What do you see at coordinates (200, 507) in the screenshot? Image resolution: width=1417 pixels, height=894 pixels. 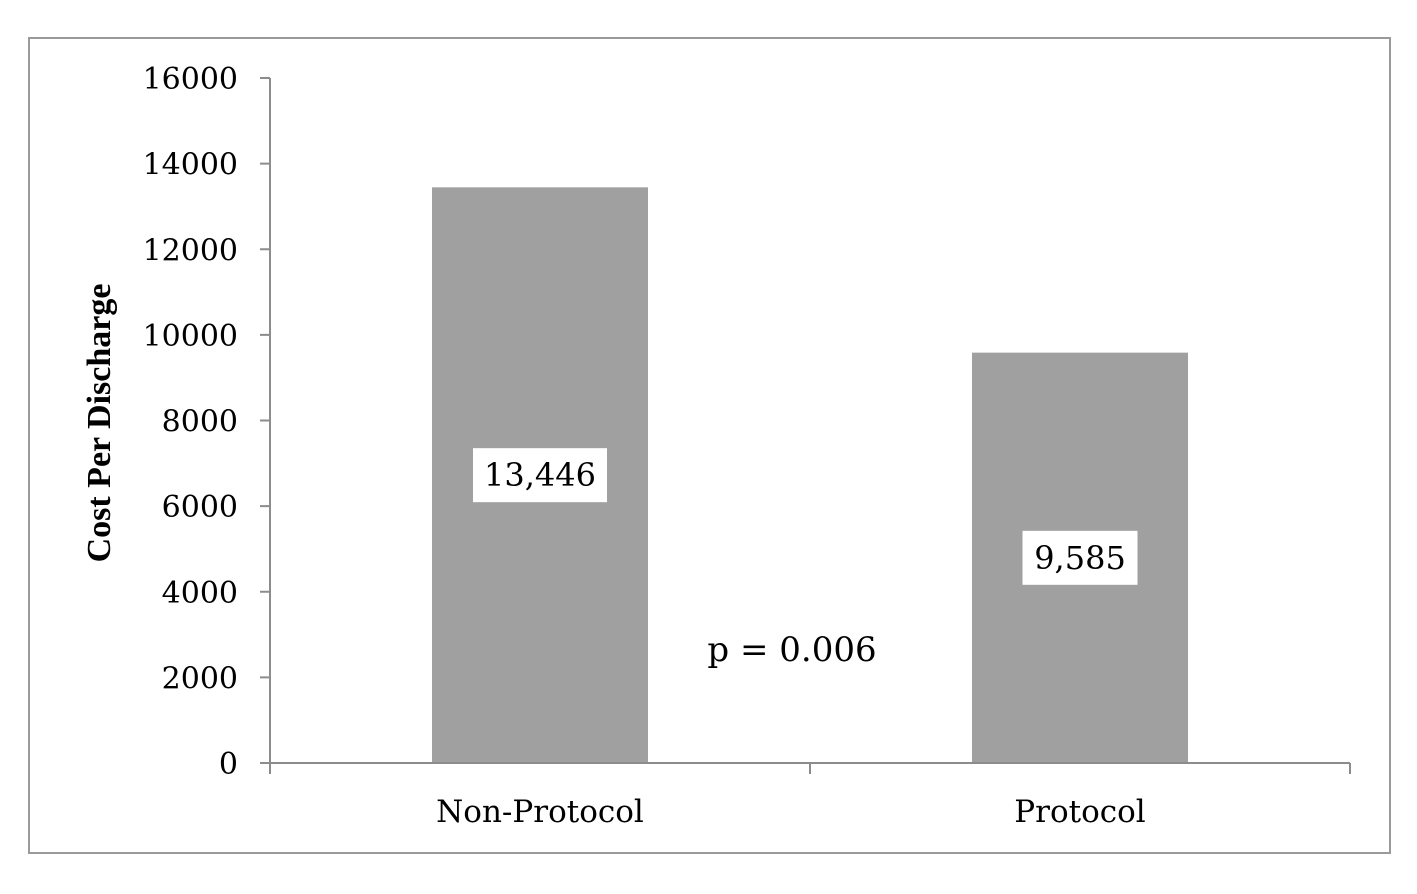 I see `y-tick-label: 6000` at bounding box center [200, 507].